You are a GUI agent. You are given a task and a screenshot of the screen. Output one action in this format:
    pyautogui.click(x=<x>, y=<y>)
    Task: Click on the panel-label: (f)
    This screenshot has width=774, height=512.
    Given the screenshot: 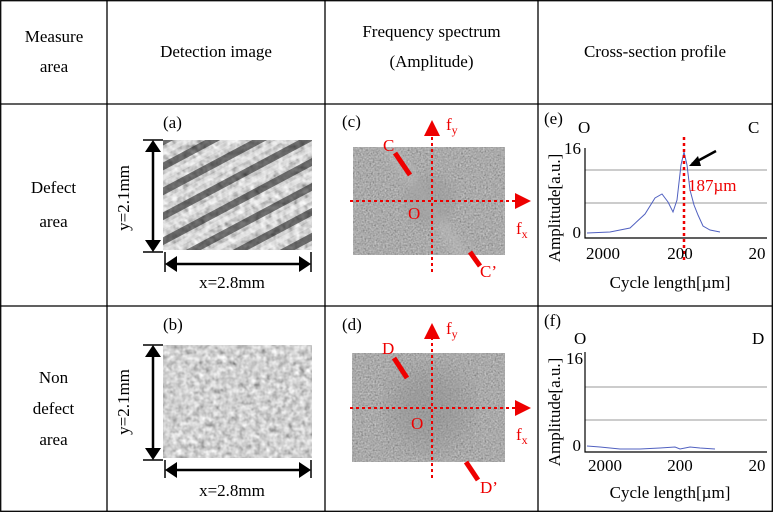 What is the action you would take?
    pyautogui.click(x=552, y=320)
    